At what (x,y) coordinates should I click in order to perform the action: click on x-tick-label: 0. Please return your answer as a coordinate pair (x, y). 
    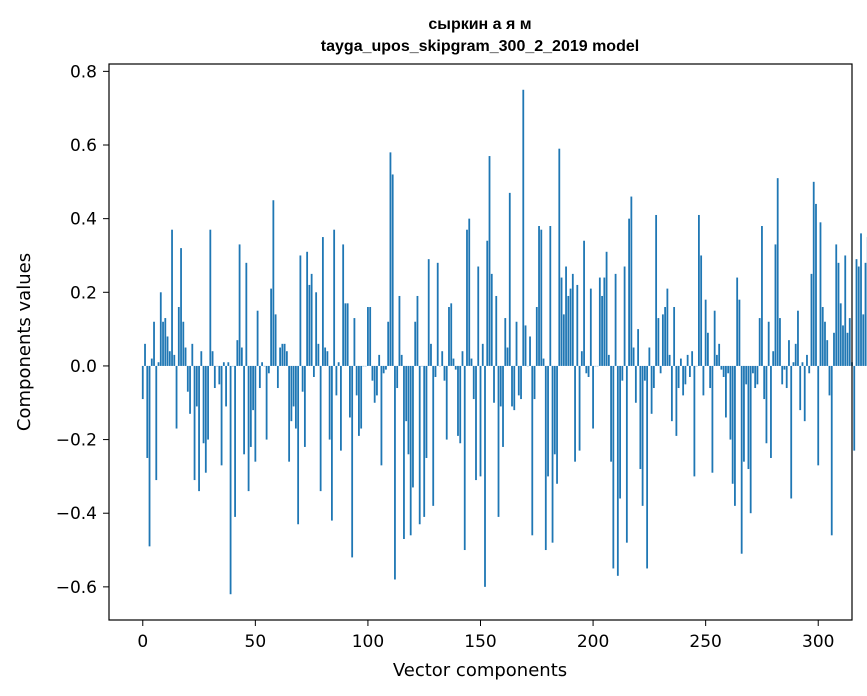
    Looking at the image, I should click on (142, 642).